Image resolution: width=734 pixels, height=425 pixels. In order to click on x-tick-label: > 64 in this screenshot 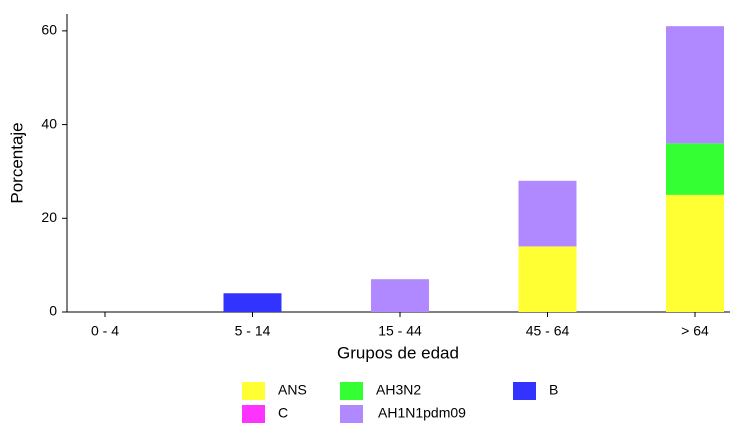, I will do `click(695, 331)`.